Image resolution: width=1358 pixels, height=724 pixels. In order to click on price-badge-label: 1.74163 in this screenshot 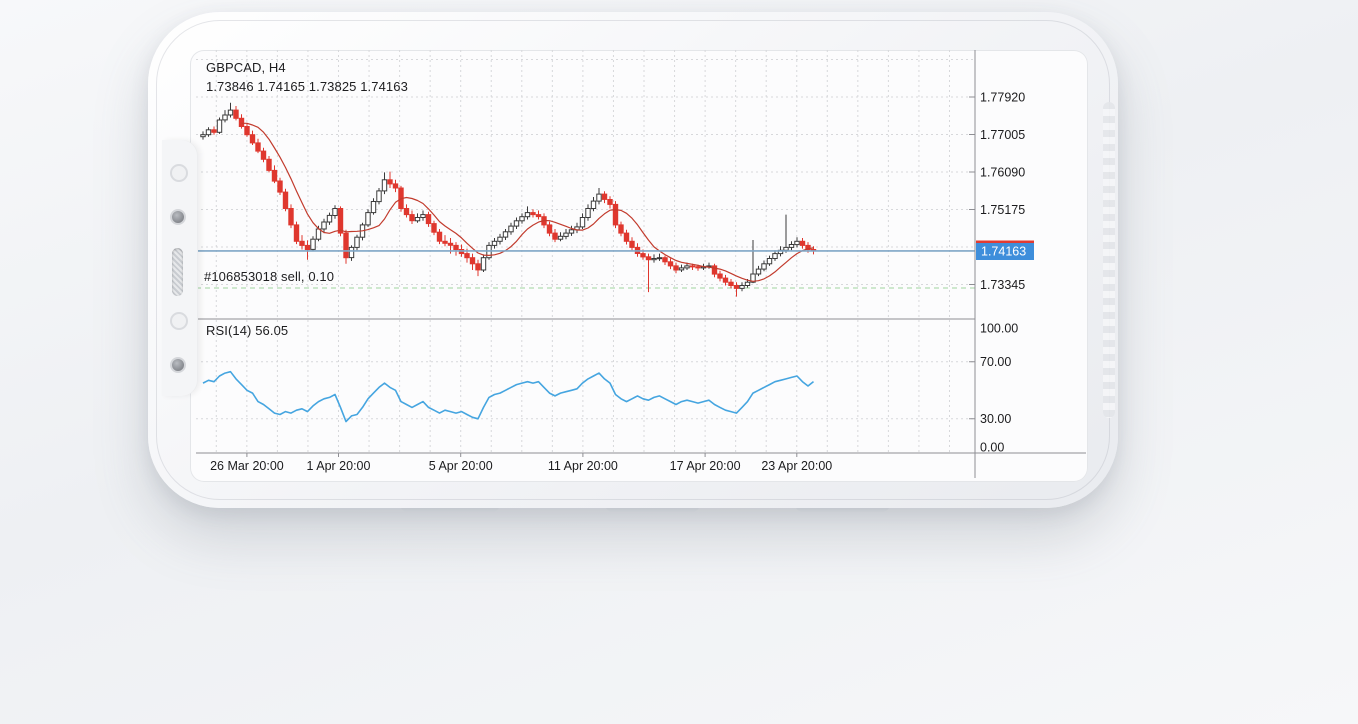, I will do `click(1003, 252)`.